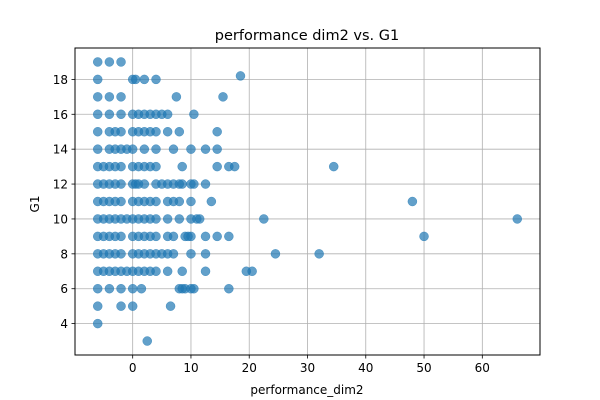 The width and height of the screenshot is (600, 400). I want to click on x-tick-label: 60, so click(482, 368).